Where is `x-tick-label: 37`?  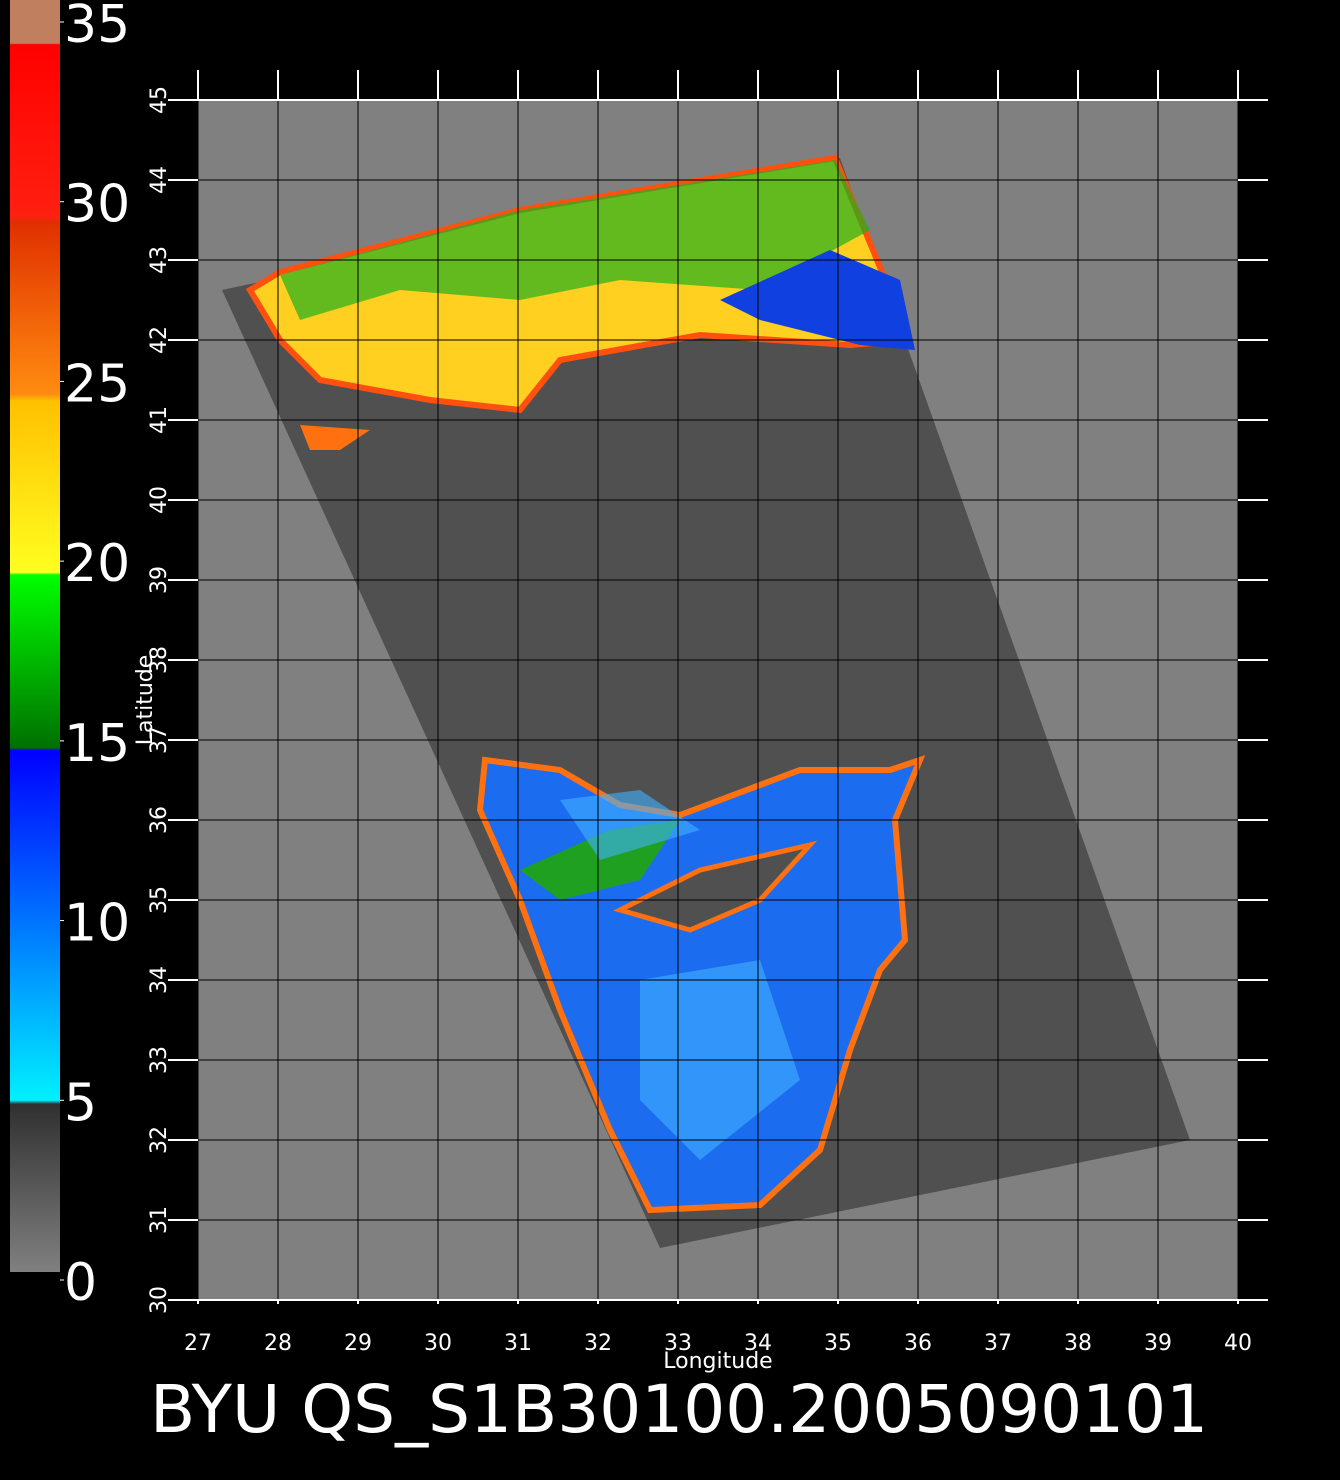 x-tick-label: 37 is located at coordinates (998, 1343).